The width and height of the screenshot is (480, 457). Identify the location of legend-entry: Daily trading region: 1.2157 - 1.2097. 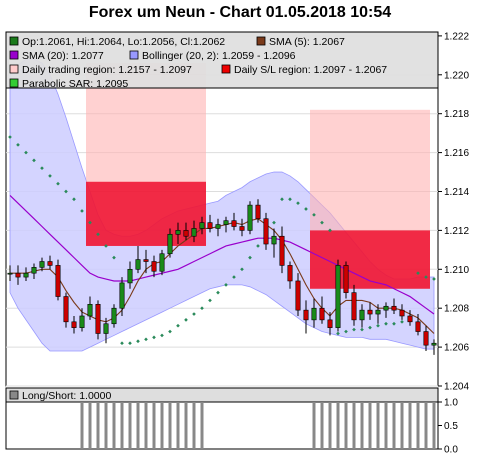
(107, 70).